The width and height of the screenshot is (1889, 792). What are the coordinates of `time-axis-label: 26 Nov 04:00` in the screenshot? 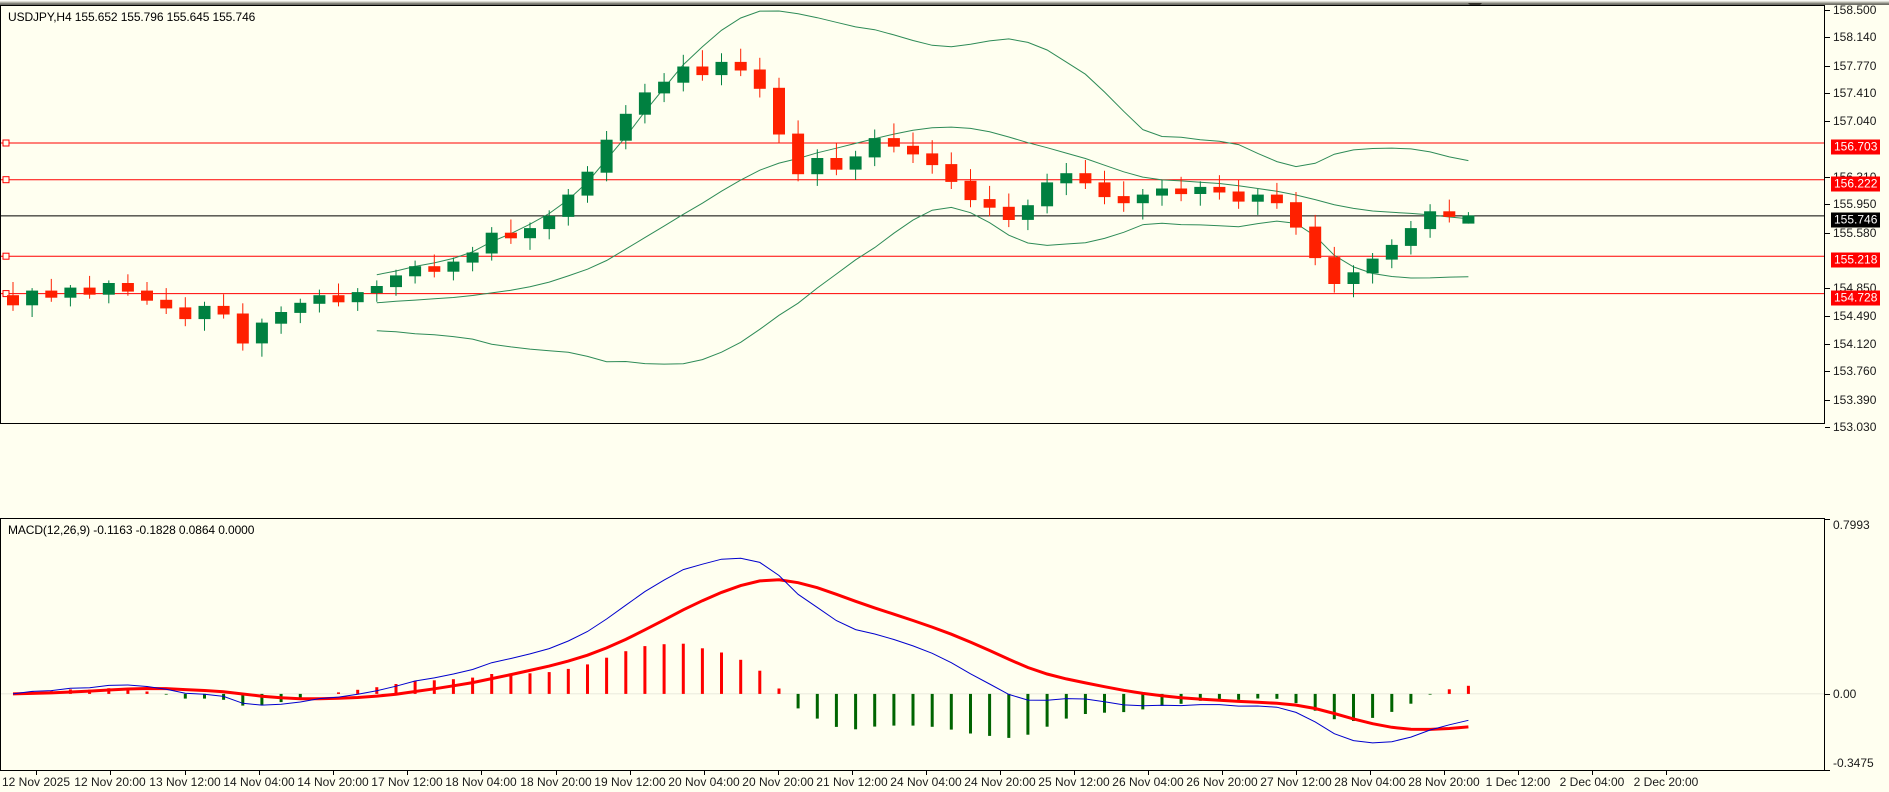 It's located at (1148, 782).